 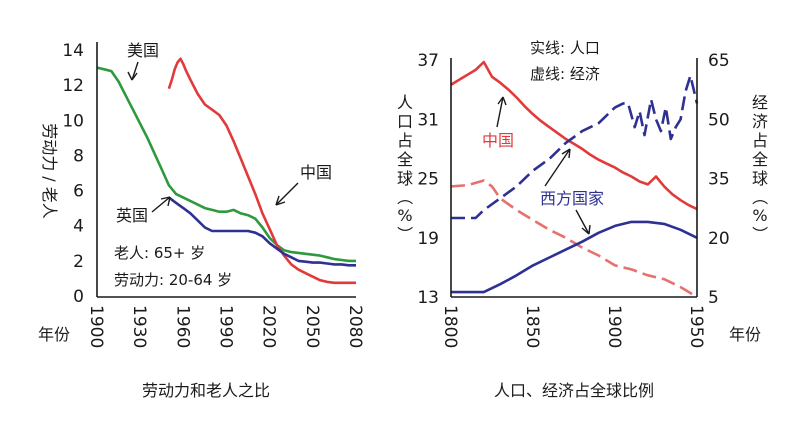 I want to click on usa-arrow, so click(x=135, y=71).